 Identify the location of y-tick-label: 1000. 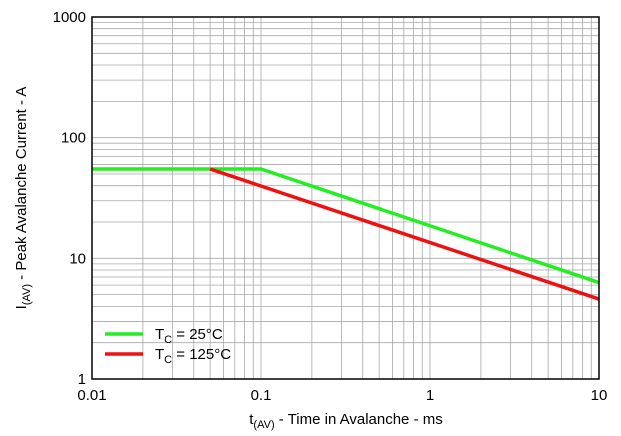
(69, 17).